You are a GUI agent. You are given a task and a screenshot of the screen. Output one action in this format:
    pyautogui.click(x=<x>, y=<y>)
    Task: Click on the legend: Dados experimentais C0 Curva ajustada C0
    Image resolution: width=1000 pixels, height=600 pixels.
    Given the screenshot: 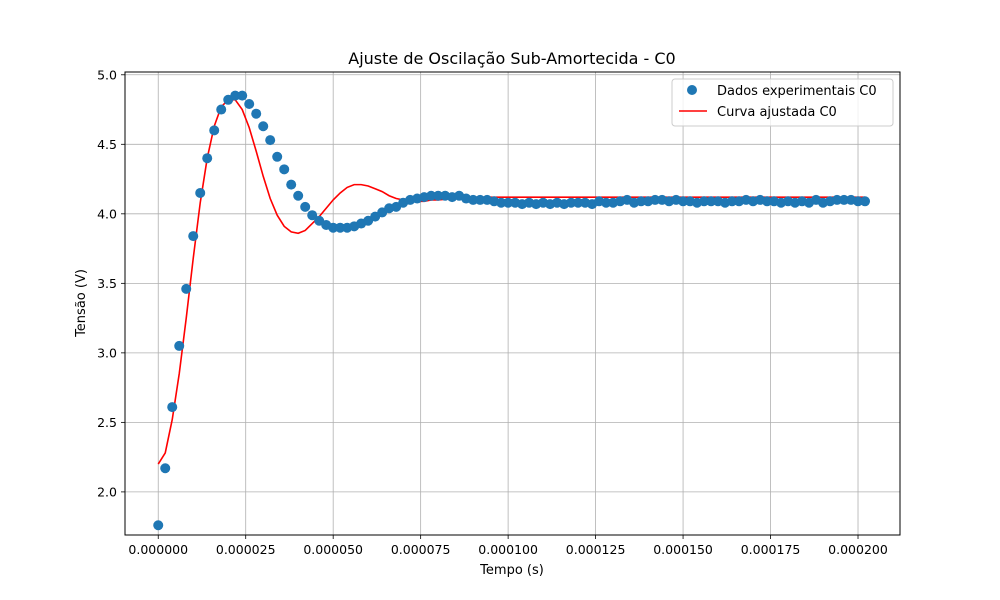 What is the action you would take?
    pyautogui.click(x=782, y=102)
    